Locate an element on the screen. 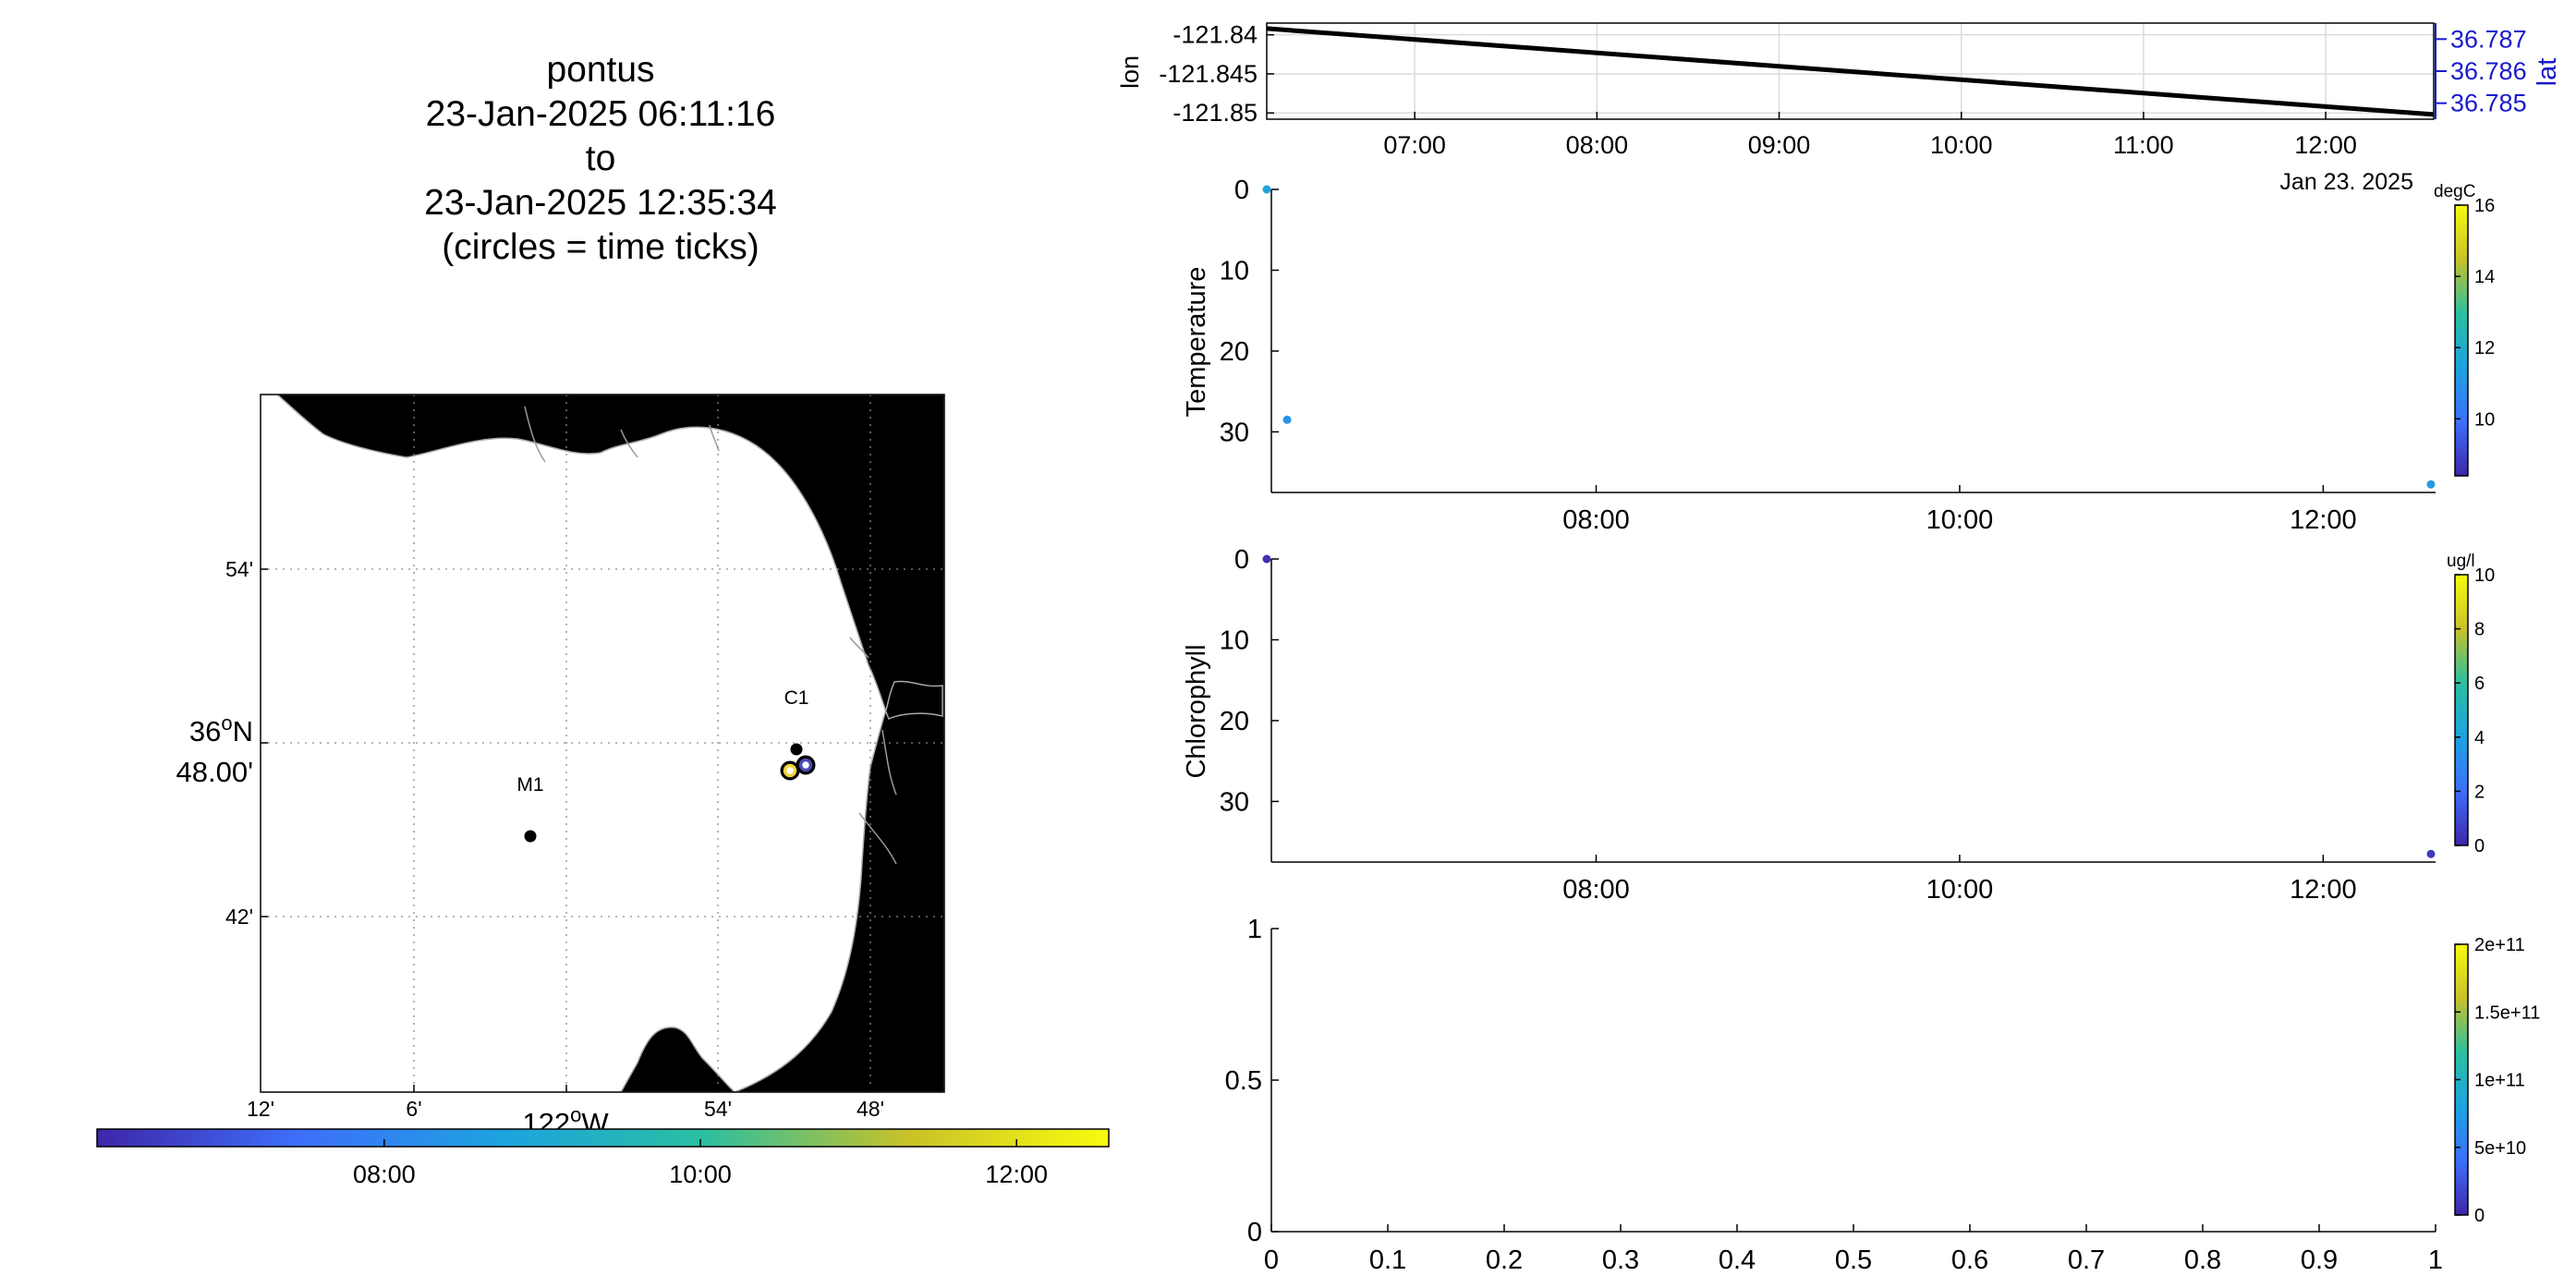 The width and height of the screenshot is (2576, 1288). lon-lat-x-tick: 09:00 is located at coordinates (1779, 145).